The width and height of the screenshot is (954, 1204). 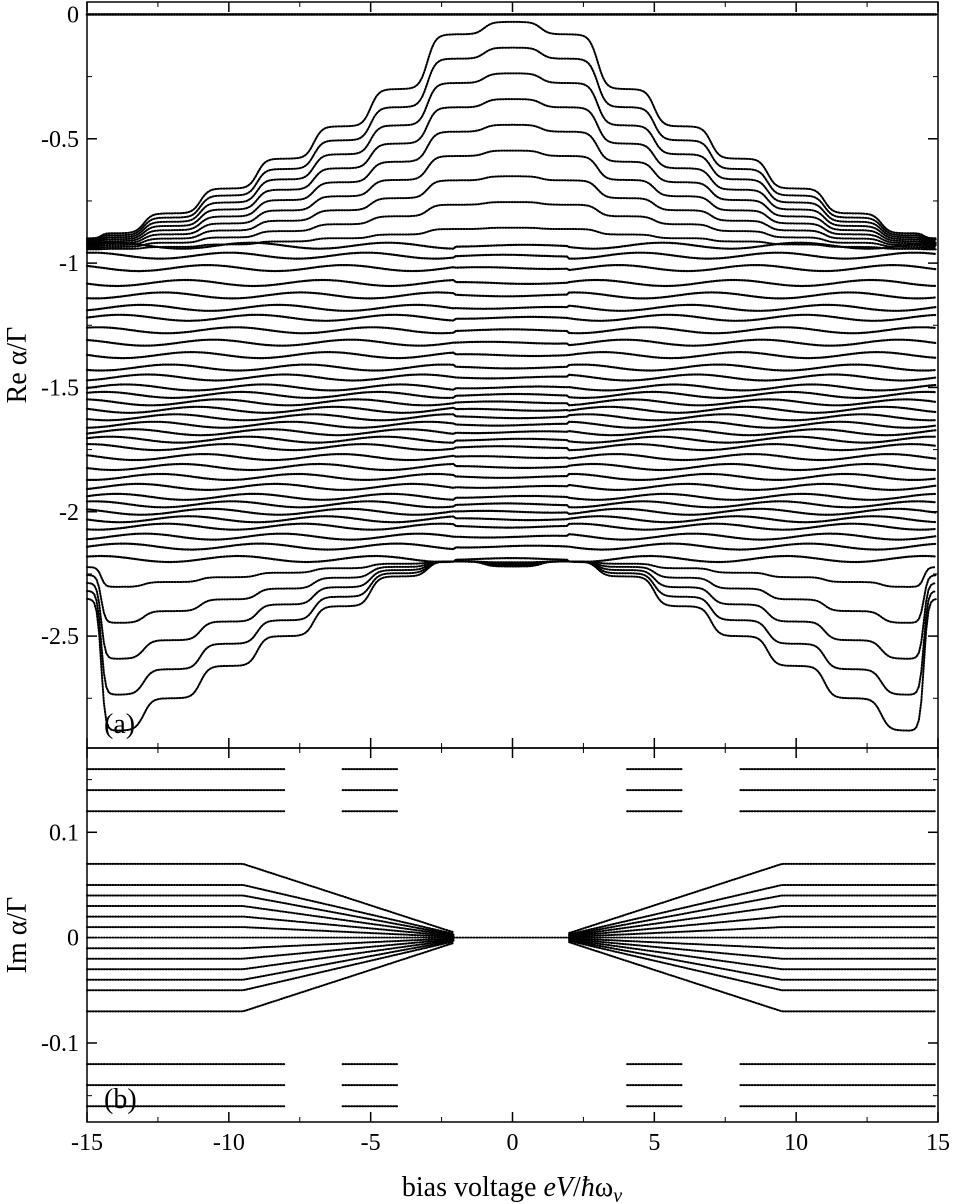 I want to click on y-tick-label-a: -2.5, so click(x=60, y=637).